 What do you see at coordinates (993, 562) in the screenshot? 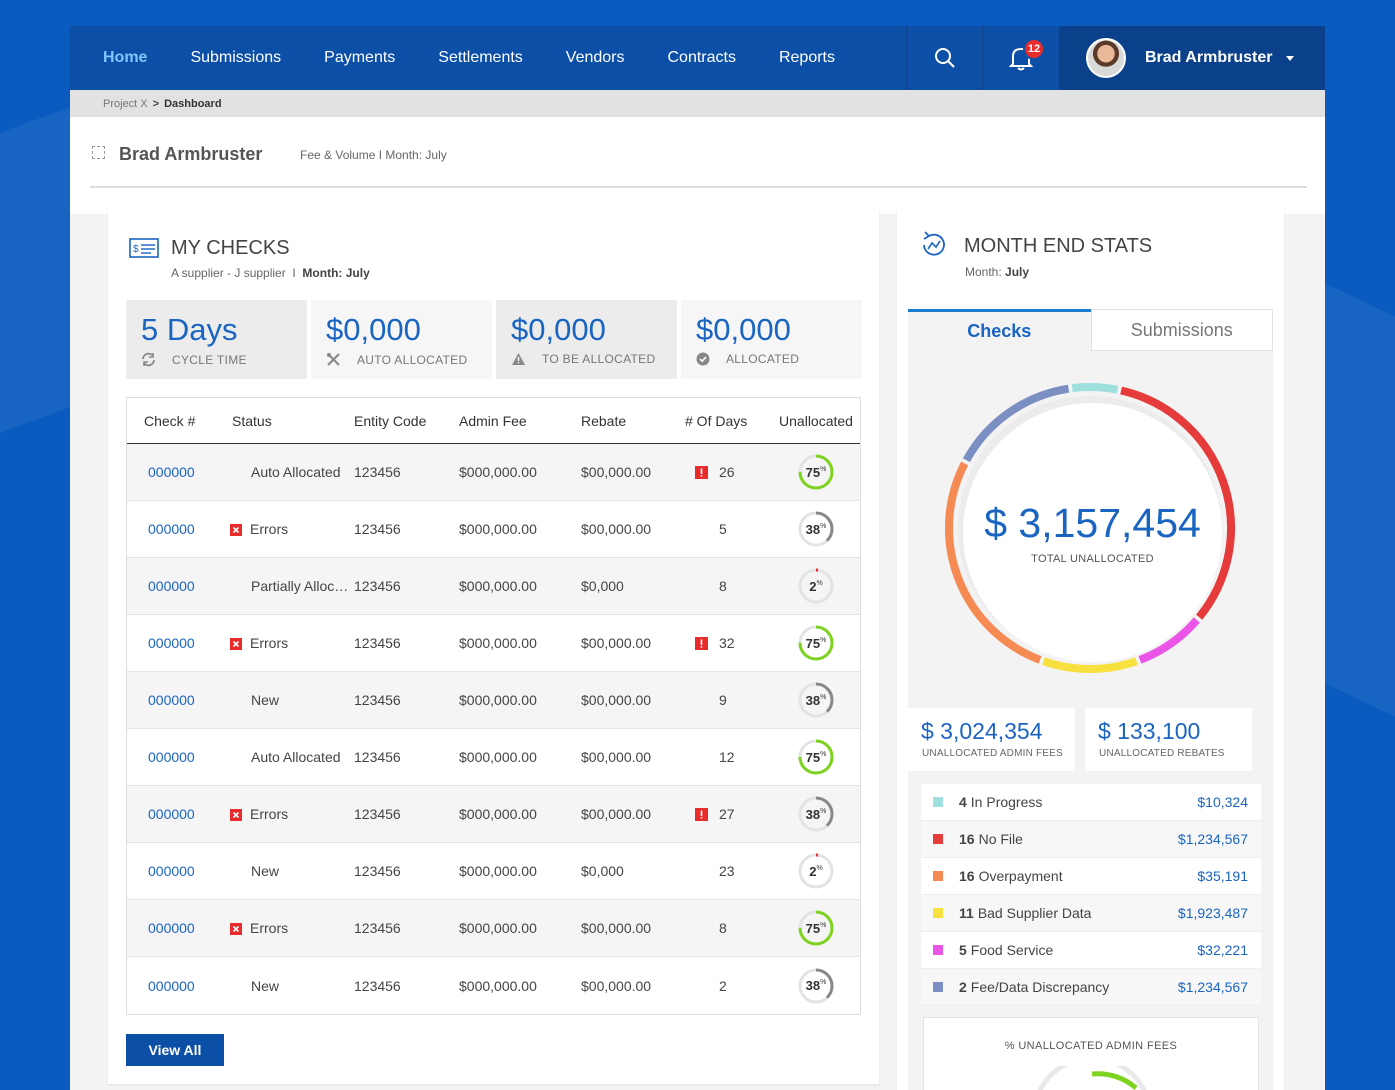
I see `donut-segment-overpayment` at bounding box center [993, 562].